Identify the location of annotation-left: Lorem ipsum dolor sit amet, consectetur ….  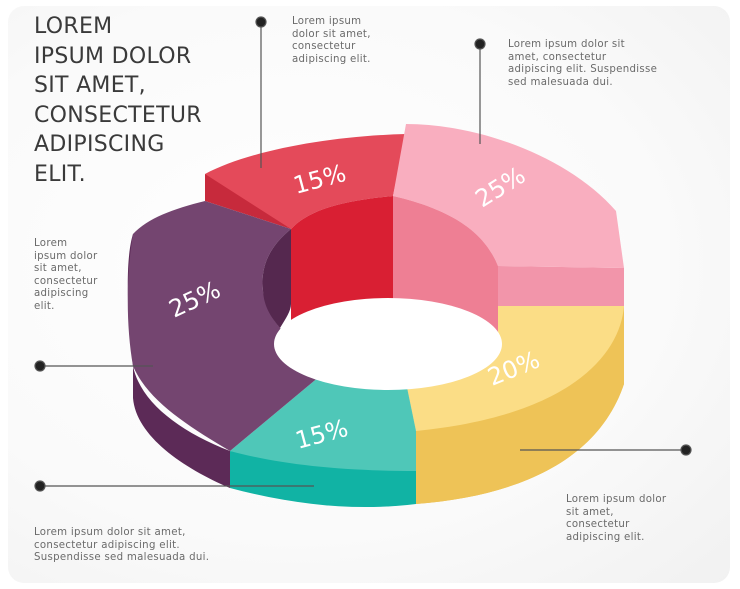
(66, 275).